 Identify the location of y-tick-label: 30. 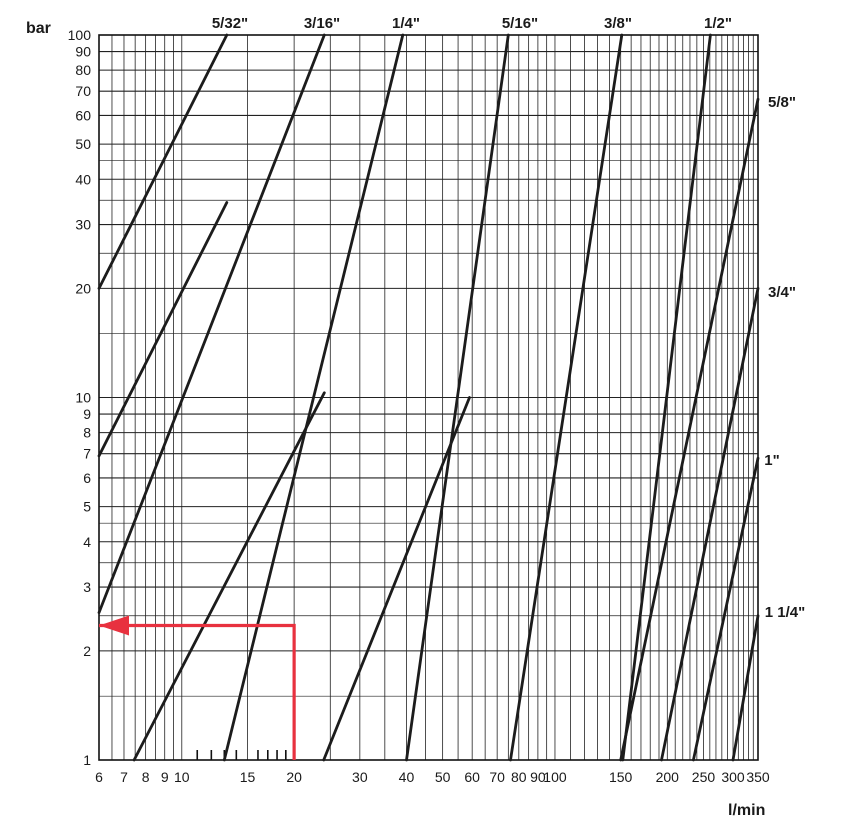
(83, 225).